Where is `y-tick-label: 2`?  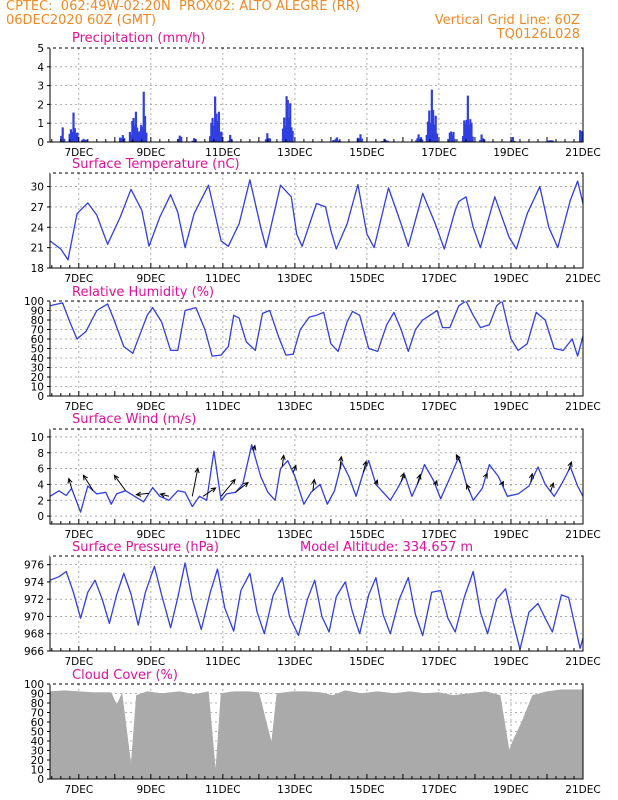
y-tick-label: 2 is located at coordinates (40, 501).